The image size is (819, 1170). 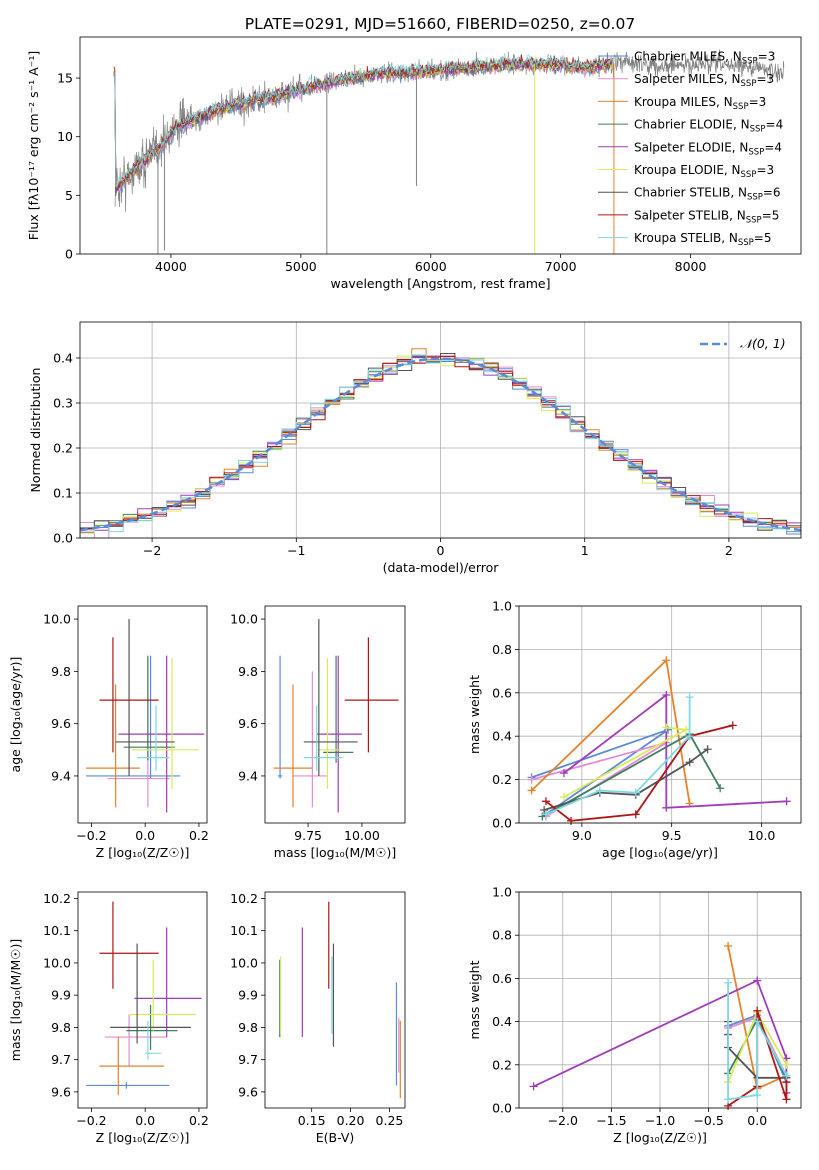 I want to click on x-tick-label: 2, so click(x=729, y=550).